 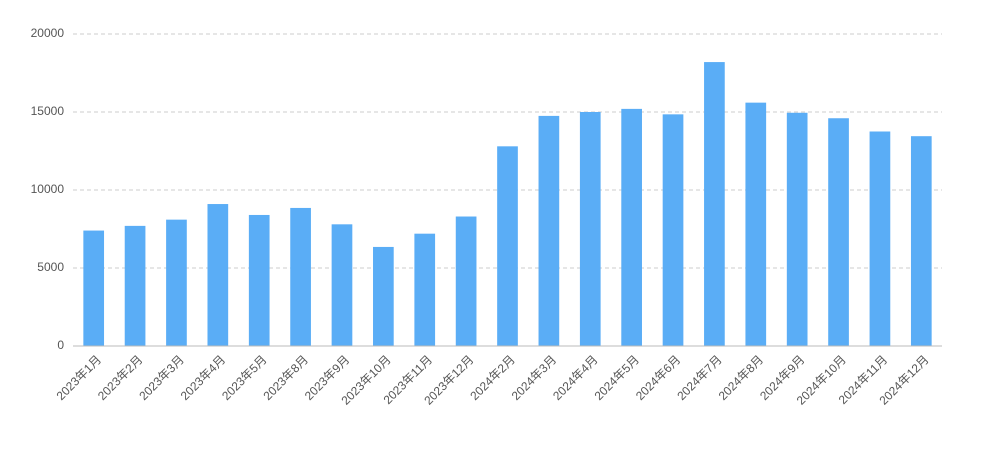 What do you see at coordinates (48, 111) in the screenshot?
I see `y-tick-label: 15000` at bounding box center [48, 111].